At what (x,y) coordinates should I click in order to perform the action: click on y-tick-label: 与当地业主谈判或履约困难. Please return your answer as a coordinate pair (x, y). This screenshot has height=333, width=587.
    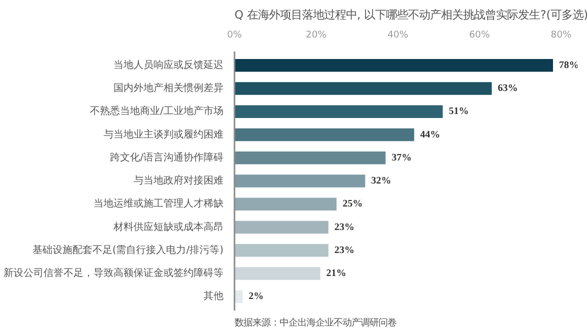
    Looking at the image, I should click on (164, 134).